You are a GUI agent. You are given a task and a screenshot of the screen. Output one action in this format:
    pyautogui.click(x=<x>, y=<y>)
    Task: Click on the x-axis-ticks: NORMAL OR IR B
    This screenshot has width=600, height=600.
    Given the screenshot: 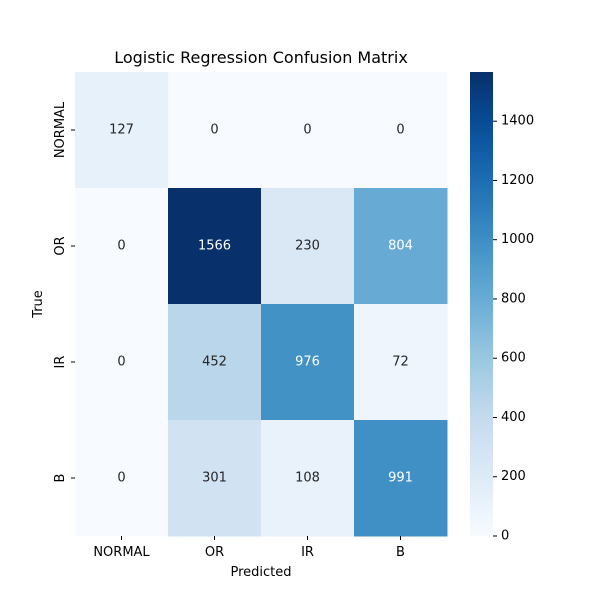 What is the action you would take?
    pyautogui.click(x=249, y=548)
    